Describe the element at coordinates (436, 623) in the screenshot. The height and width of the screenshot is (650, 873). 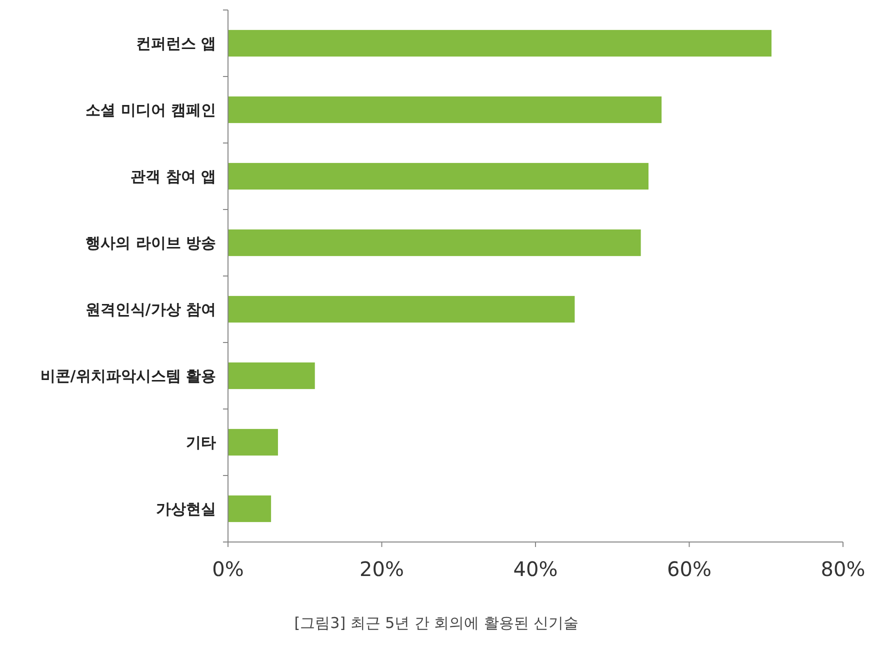
I see `text: [그림3] 최근 5년 간 회의에 활용된 신기술` at that location.